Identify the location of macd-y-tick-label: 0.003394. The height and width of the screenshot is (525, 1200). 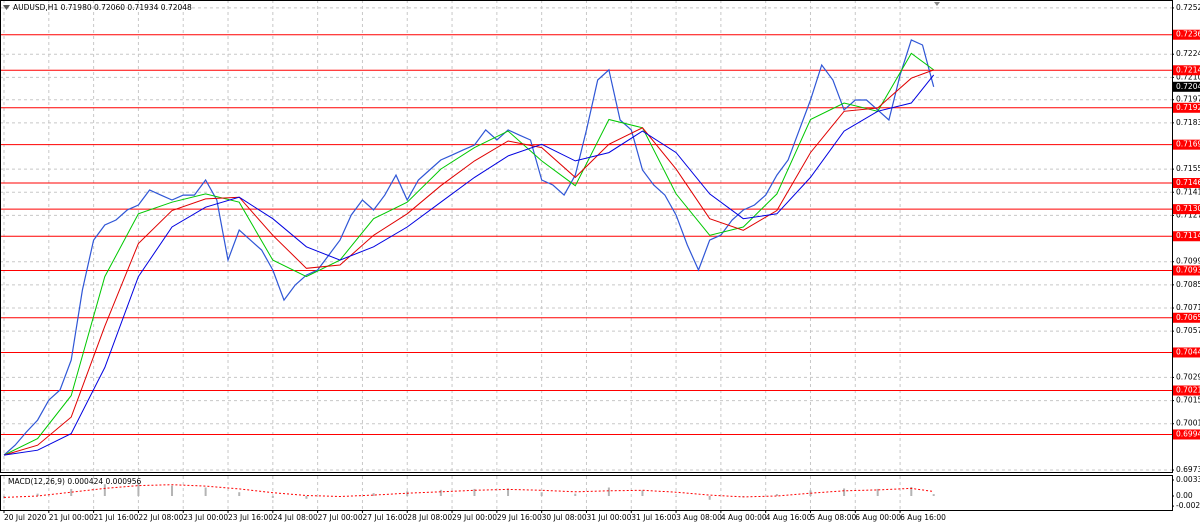
(1188, 479).